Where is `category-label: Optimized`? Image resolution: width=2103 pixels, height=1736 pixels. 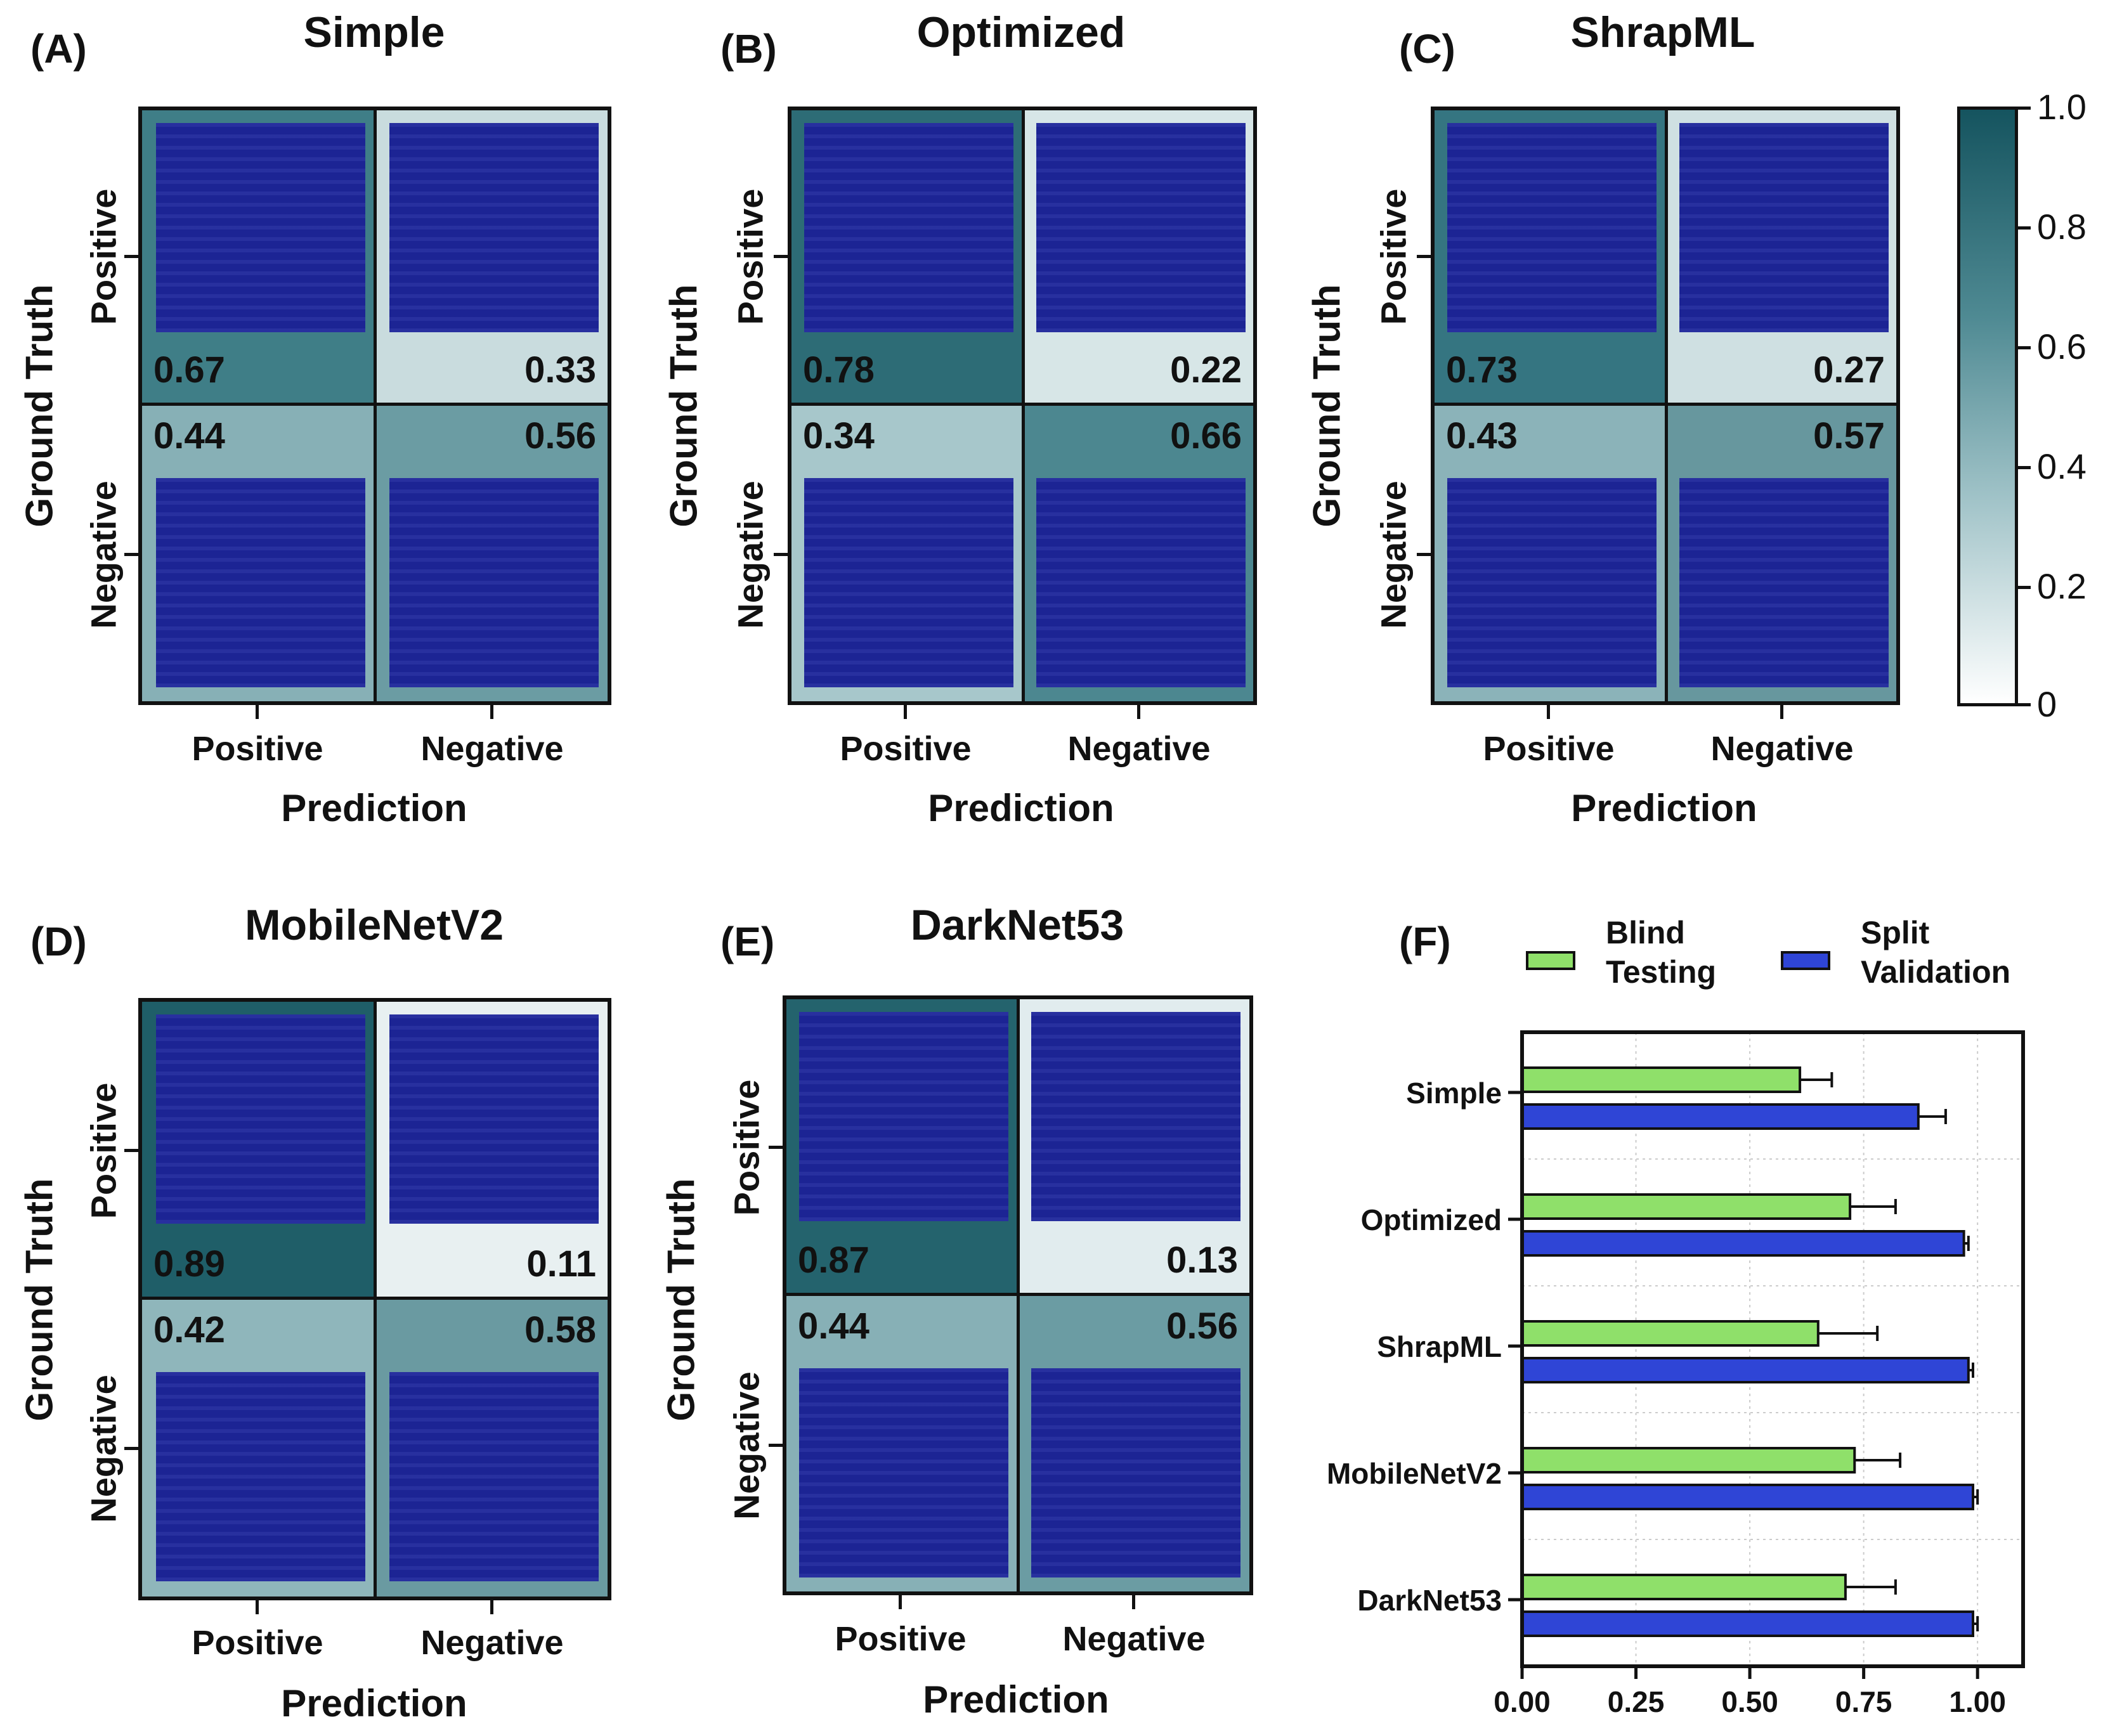 category-label: Optimized is located at coordinates (1431, 1219).